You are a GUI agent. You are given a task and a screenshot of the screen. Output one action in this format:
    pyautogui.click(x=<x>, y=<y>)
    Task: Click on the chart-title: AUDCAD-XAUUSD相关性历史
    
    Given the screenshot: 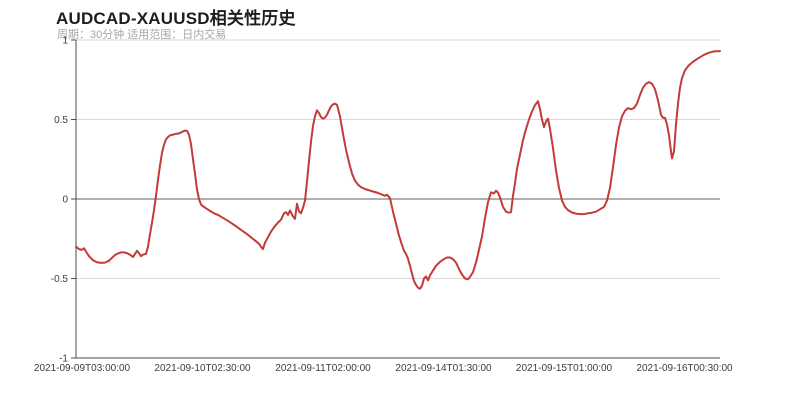 What is the action you would take?
    pyautogui.click(x=176, y=18)
    